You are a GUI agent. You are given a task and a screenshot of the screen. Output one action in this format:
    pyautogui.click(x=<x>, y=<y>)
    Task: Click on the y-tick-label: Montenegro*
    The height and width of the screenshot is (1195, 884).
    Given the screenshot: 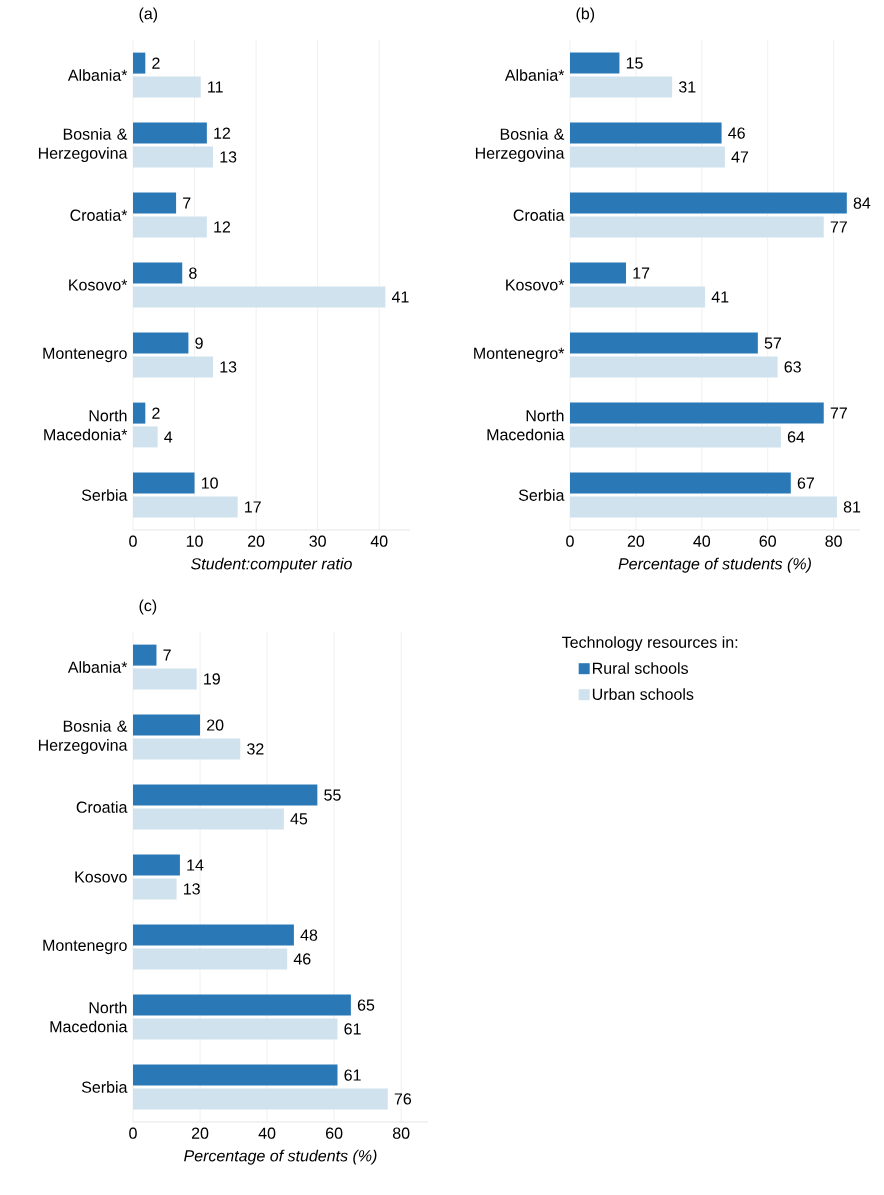 What is the action you would take?
    pyautogui.click(x=519, y=355)
    